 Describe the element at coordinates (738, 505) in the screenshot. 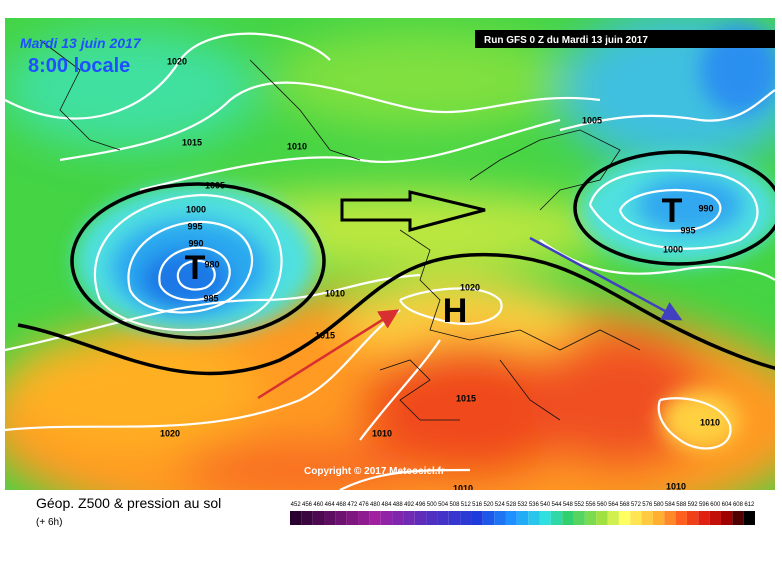

I see `scale-label: 608` at that location.